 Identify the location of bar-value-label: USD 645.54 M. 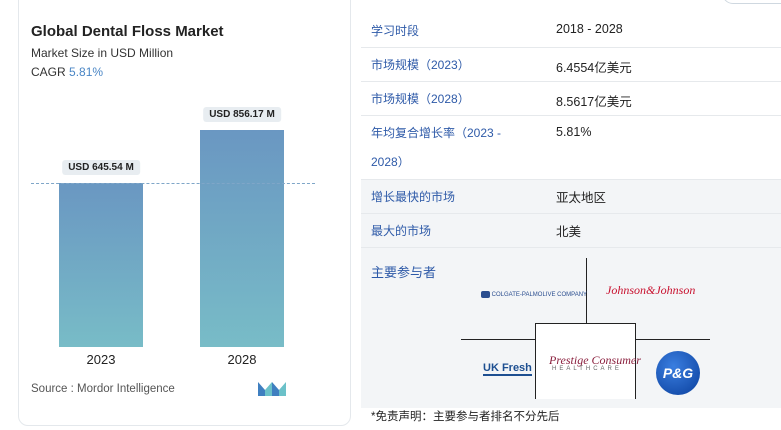
(101, 168).